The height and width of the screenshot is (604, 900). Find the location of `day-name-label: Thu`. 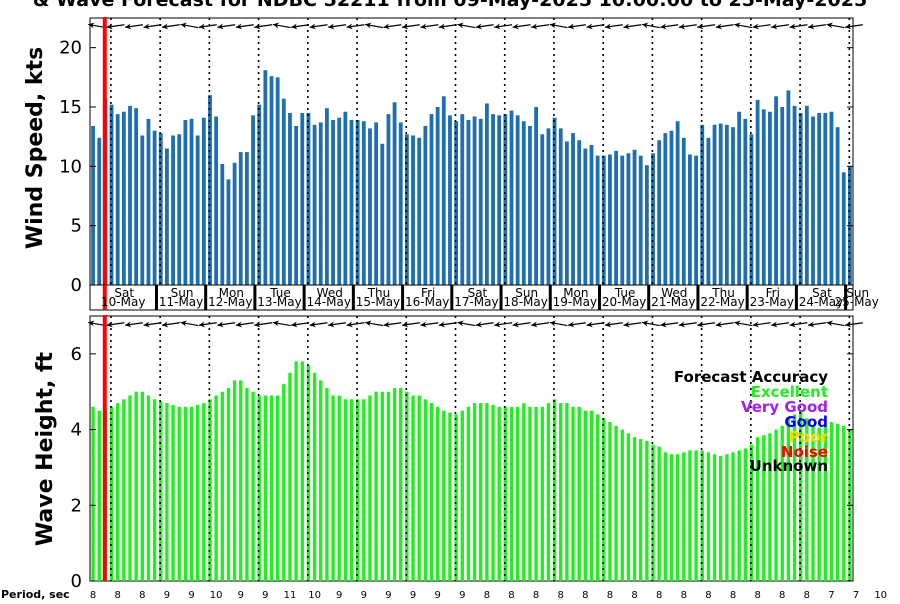

day-name-label: Thu is located at coordinates (723, 293).